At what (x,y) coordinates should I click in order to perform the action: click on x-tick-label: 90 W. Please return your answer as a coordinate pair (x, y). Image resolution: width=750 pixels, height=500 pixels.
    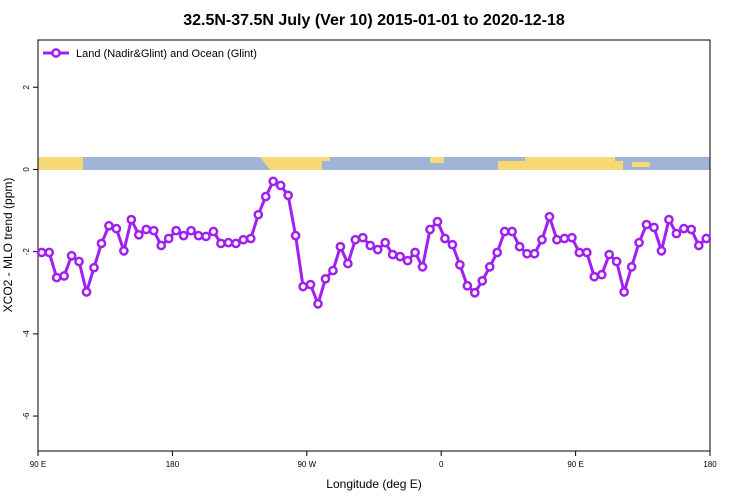
    Looking at the image, I should click on (306, 464).